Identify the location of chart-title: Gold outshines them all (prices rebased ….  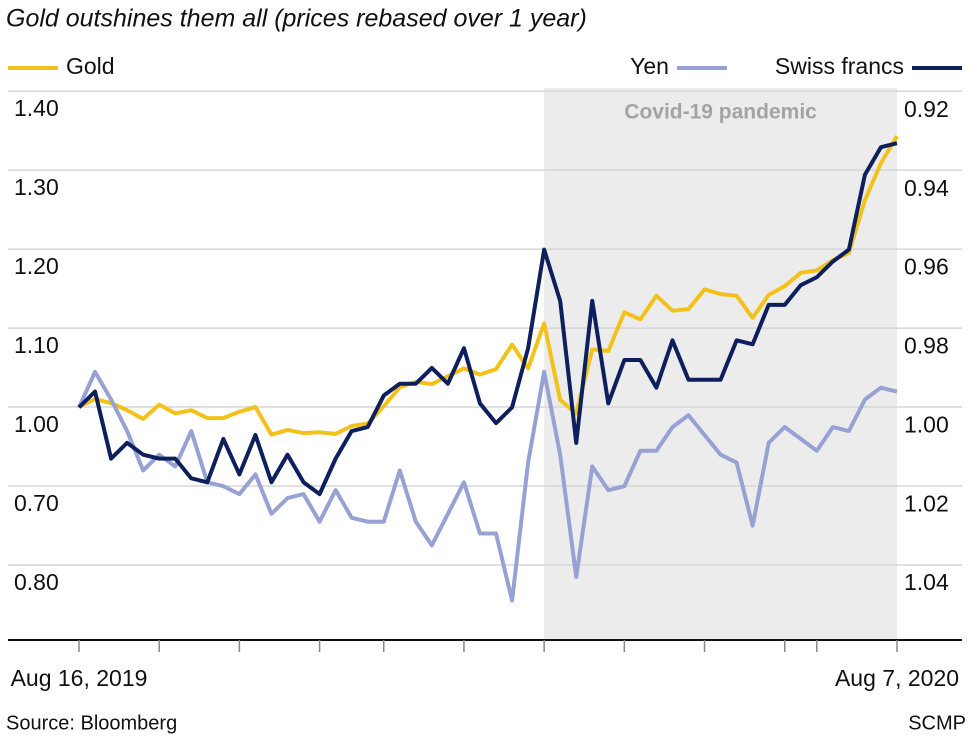
(296, 19).